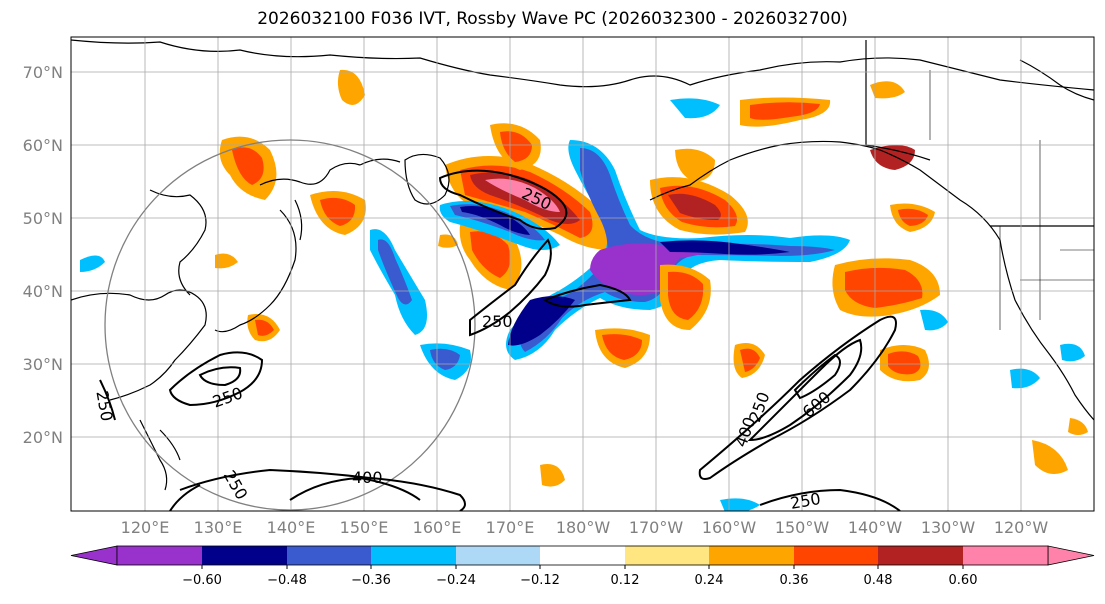 The image size is (1105, 604). Describe the element at coordinates (729, 527) in the screenshot. I see `lon-label: 160°W` at that location.